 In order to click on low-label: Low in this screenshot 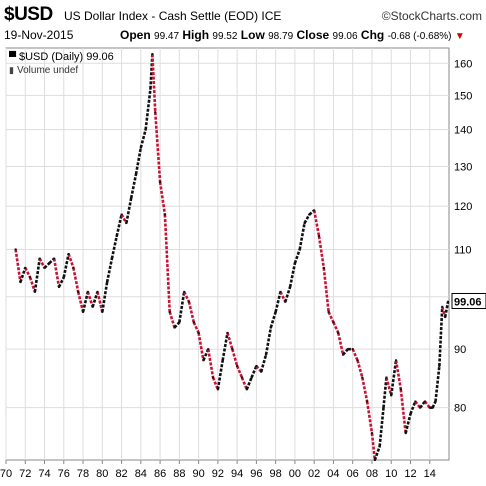, I will do `click(252, 35)`.